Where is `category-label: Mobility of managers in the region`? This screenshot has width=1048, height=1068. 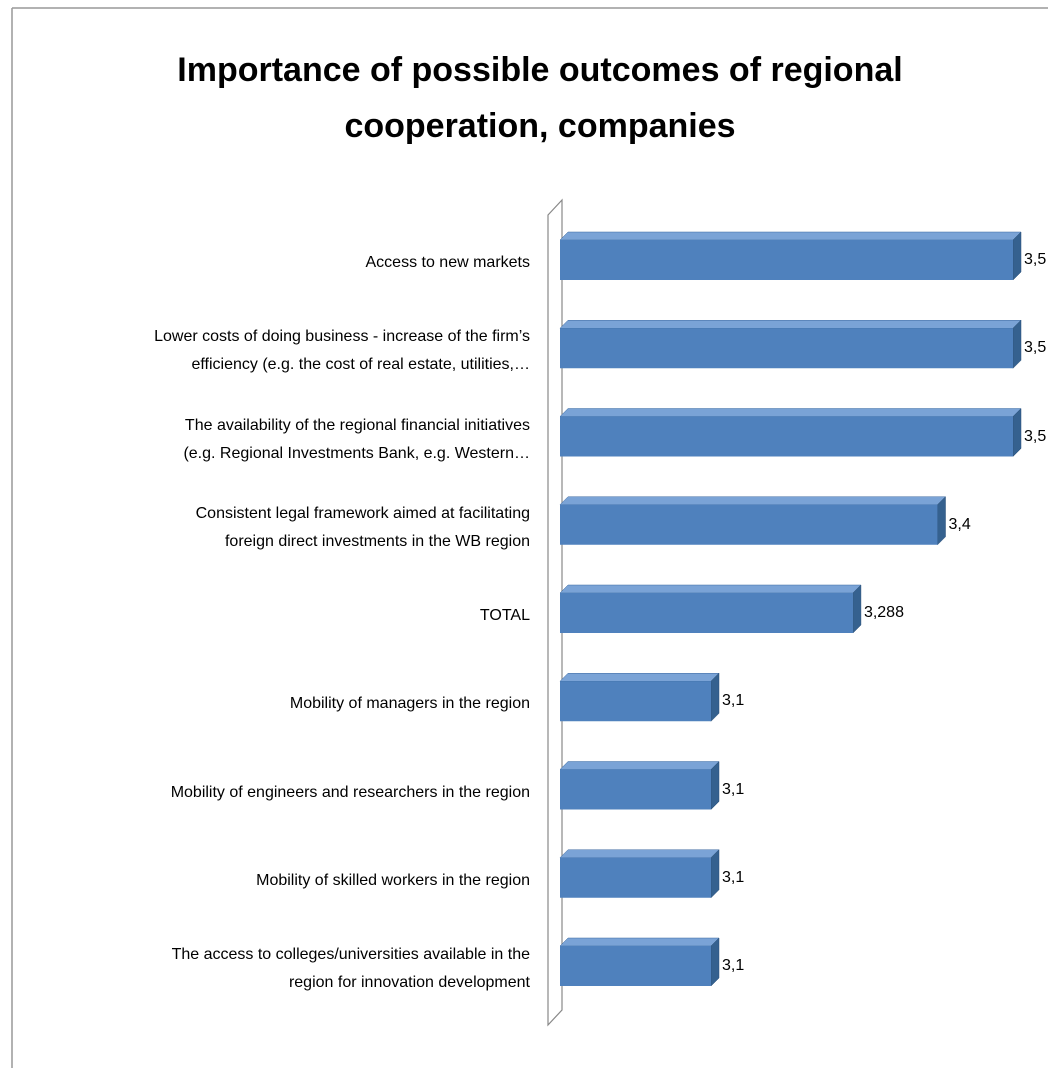
category-label: Mobility of managers in the region is located at coordinates (409, 704).